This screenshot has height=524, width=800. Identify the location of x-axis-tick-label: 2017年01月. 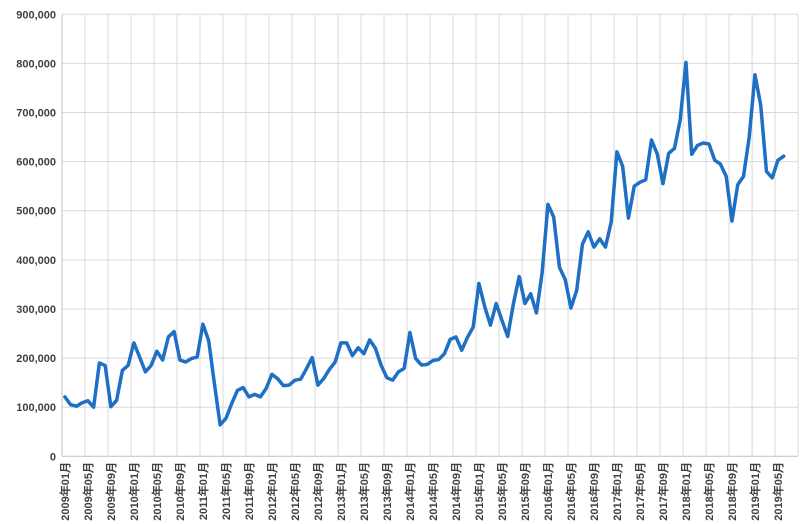
(617, 491).